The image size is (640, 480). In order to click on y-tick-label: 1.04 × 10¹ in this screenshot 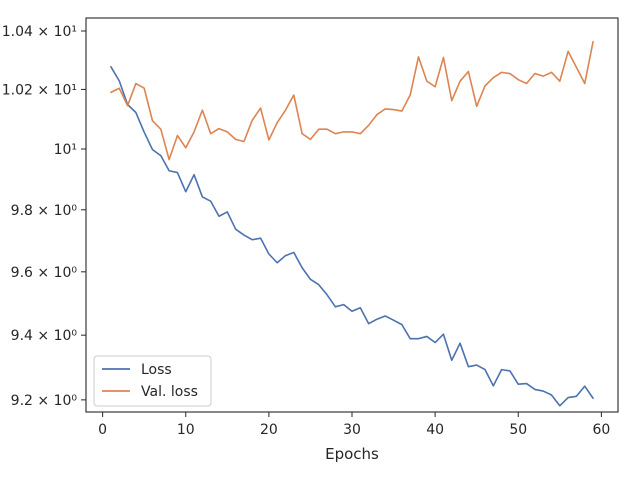, I will do `click(39, 32)`.